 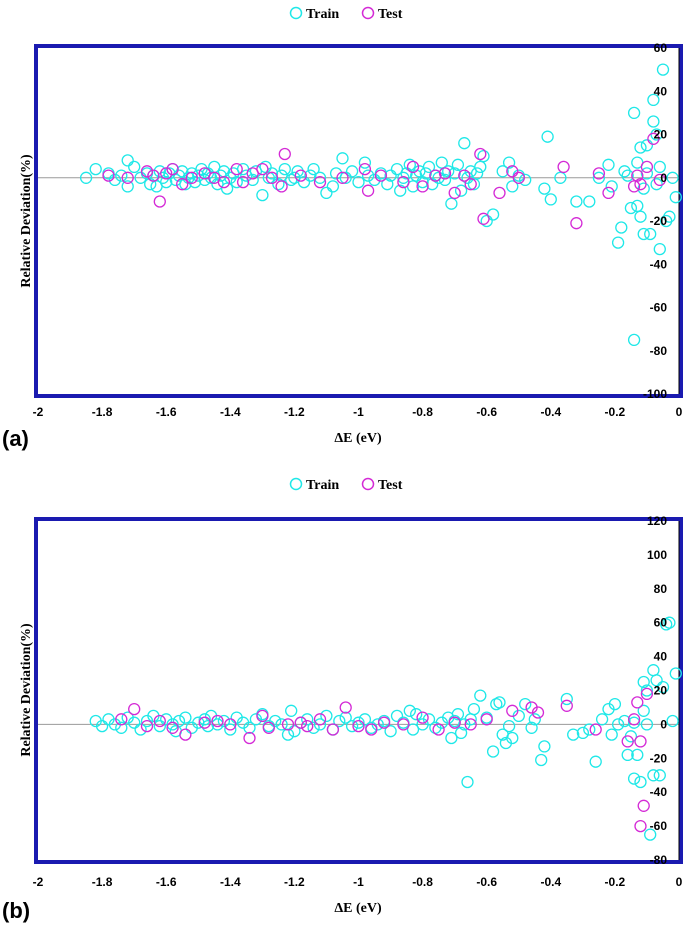 What do you see at coordinates (390, 485) in the screenshot?
I see `legend-test-label: Test` at bounding box center [390, 485].